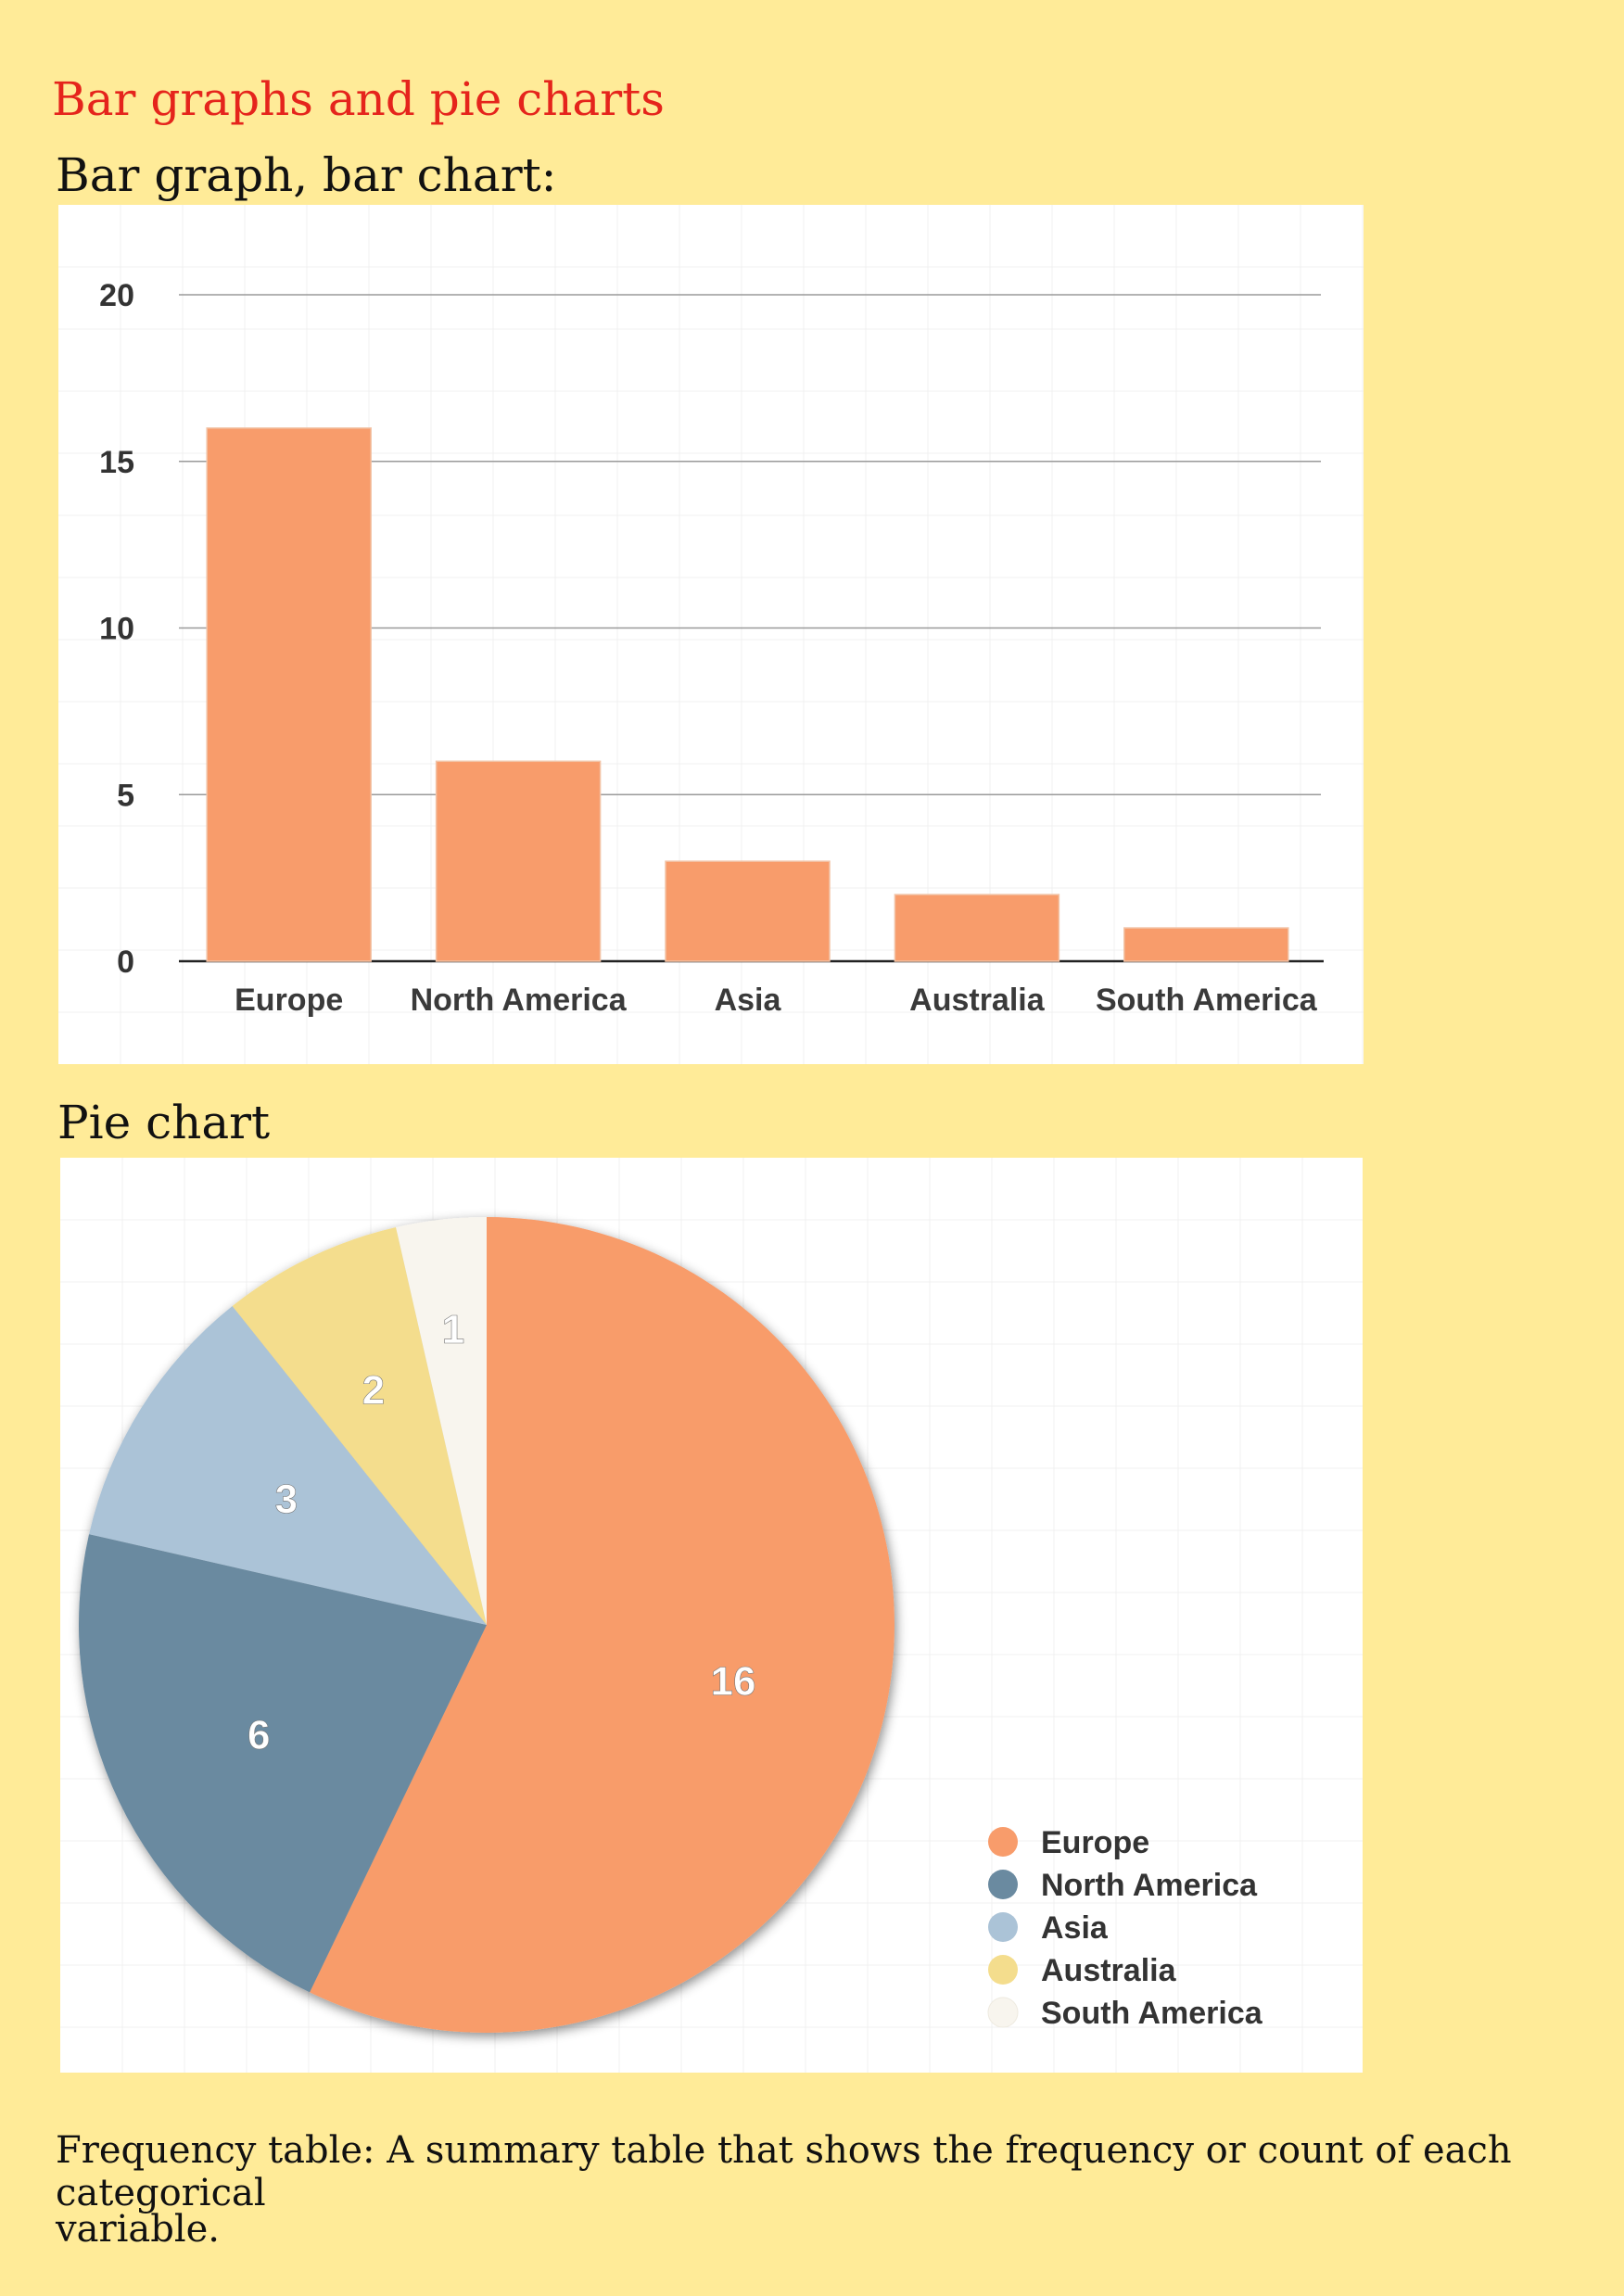  What do you see at coordinates (286, 1499) in the screenshot?
I see `slice-value-label: 3` at bounding box center [286, 1499].